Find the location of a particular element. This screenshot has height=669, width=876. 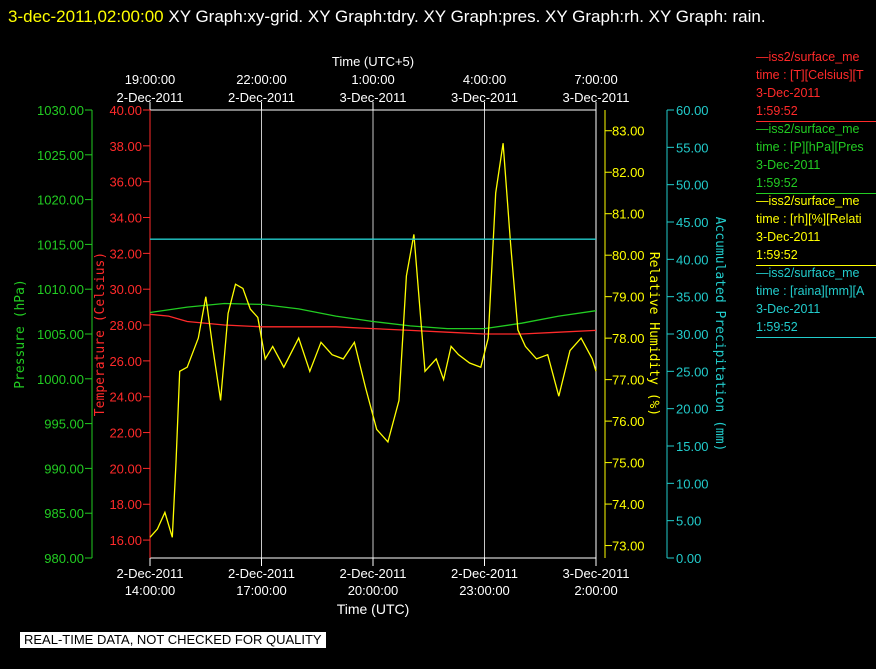

humidity-tick-label: 83.00 is located at coordinates (628, 131).